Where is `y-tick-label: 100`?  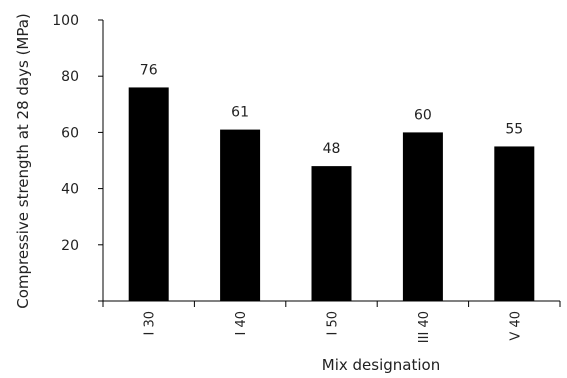 y-tick-label: 100 is located at coordinates (65, 21).